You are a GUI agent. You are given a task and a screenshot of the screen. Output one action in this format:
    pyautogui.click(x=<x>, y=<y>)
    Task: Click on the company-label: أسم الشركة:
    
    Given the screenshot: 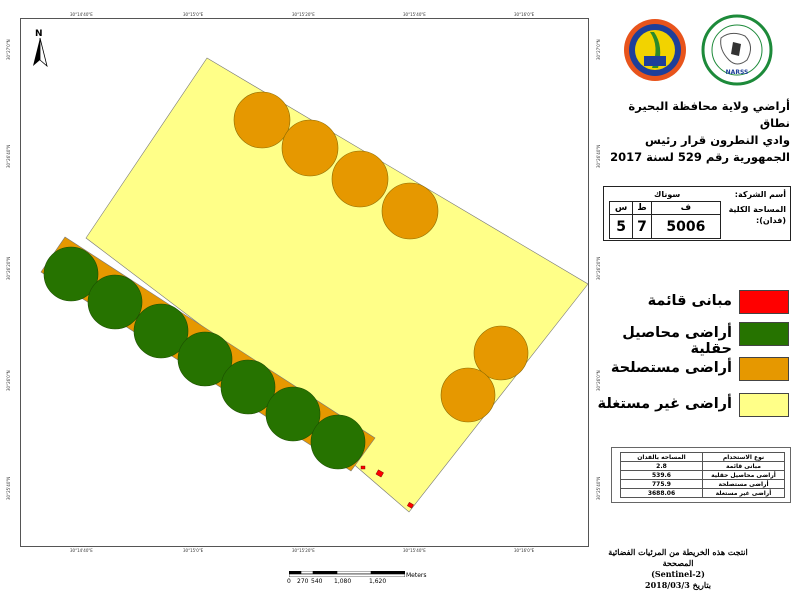 What is the action you would take?
    pyautogui.click(x=760, y=194)
    